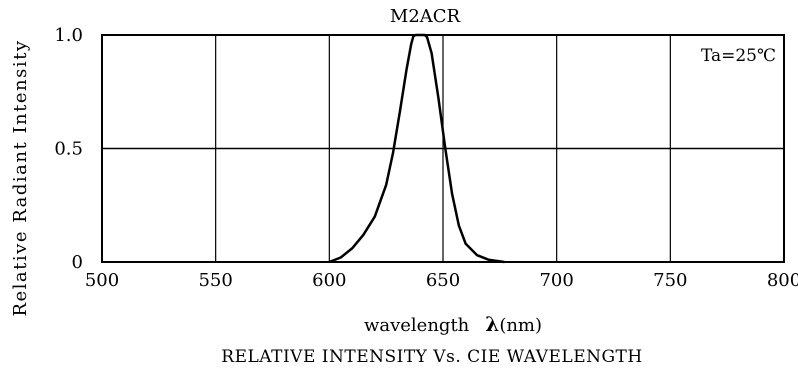 The image size is (798, 377). What do you see at coordinates (520, 325) in the screenshot?
I see `x-axis-unit: (nm)` at bounding box center [520, 325].